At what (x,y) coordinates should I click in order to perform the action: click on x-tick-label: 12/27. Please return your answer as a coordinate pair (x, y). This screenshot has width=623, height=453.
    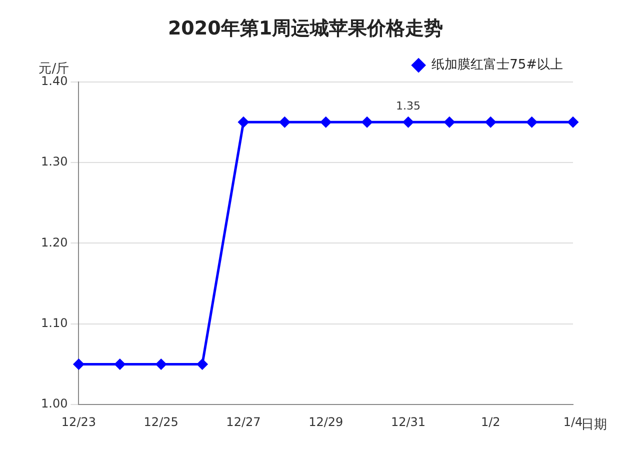
    Looking at the image, I should click on (243, 421).